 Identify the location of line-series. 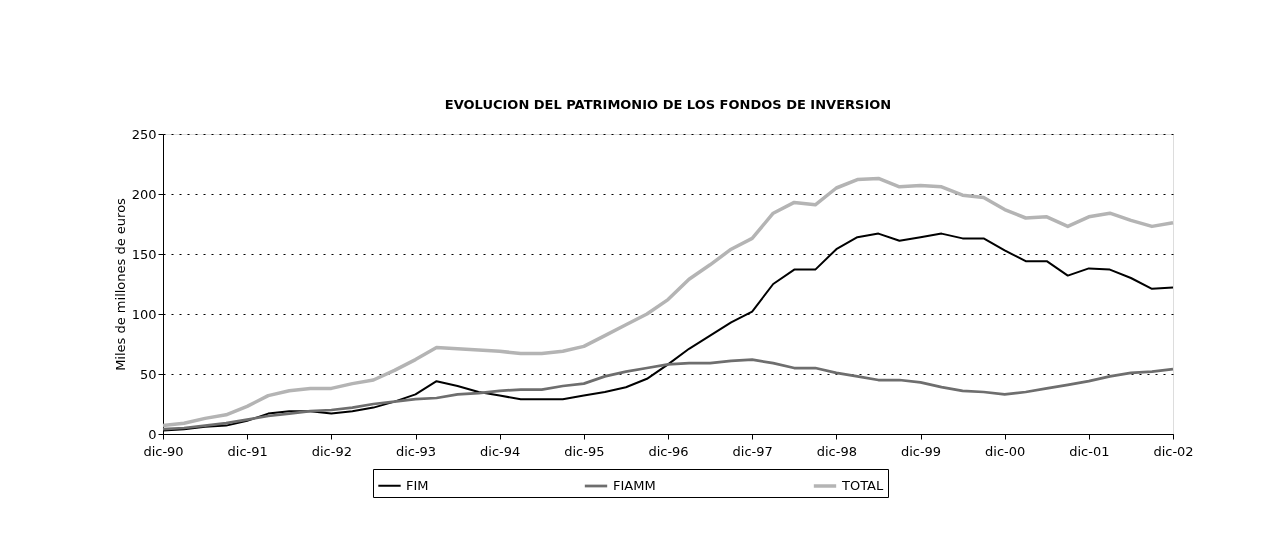
(668, 394).